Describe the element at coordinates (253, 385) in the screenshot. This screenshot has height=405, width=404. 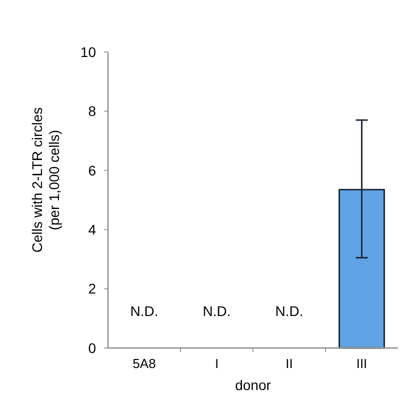
I see `x-axis-title: donor` at that location.